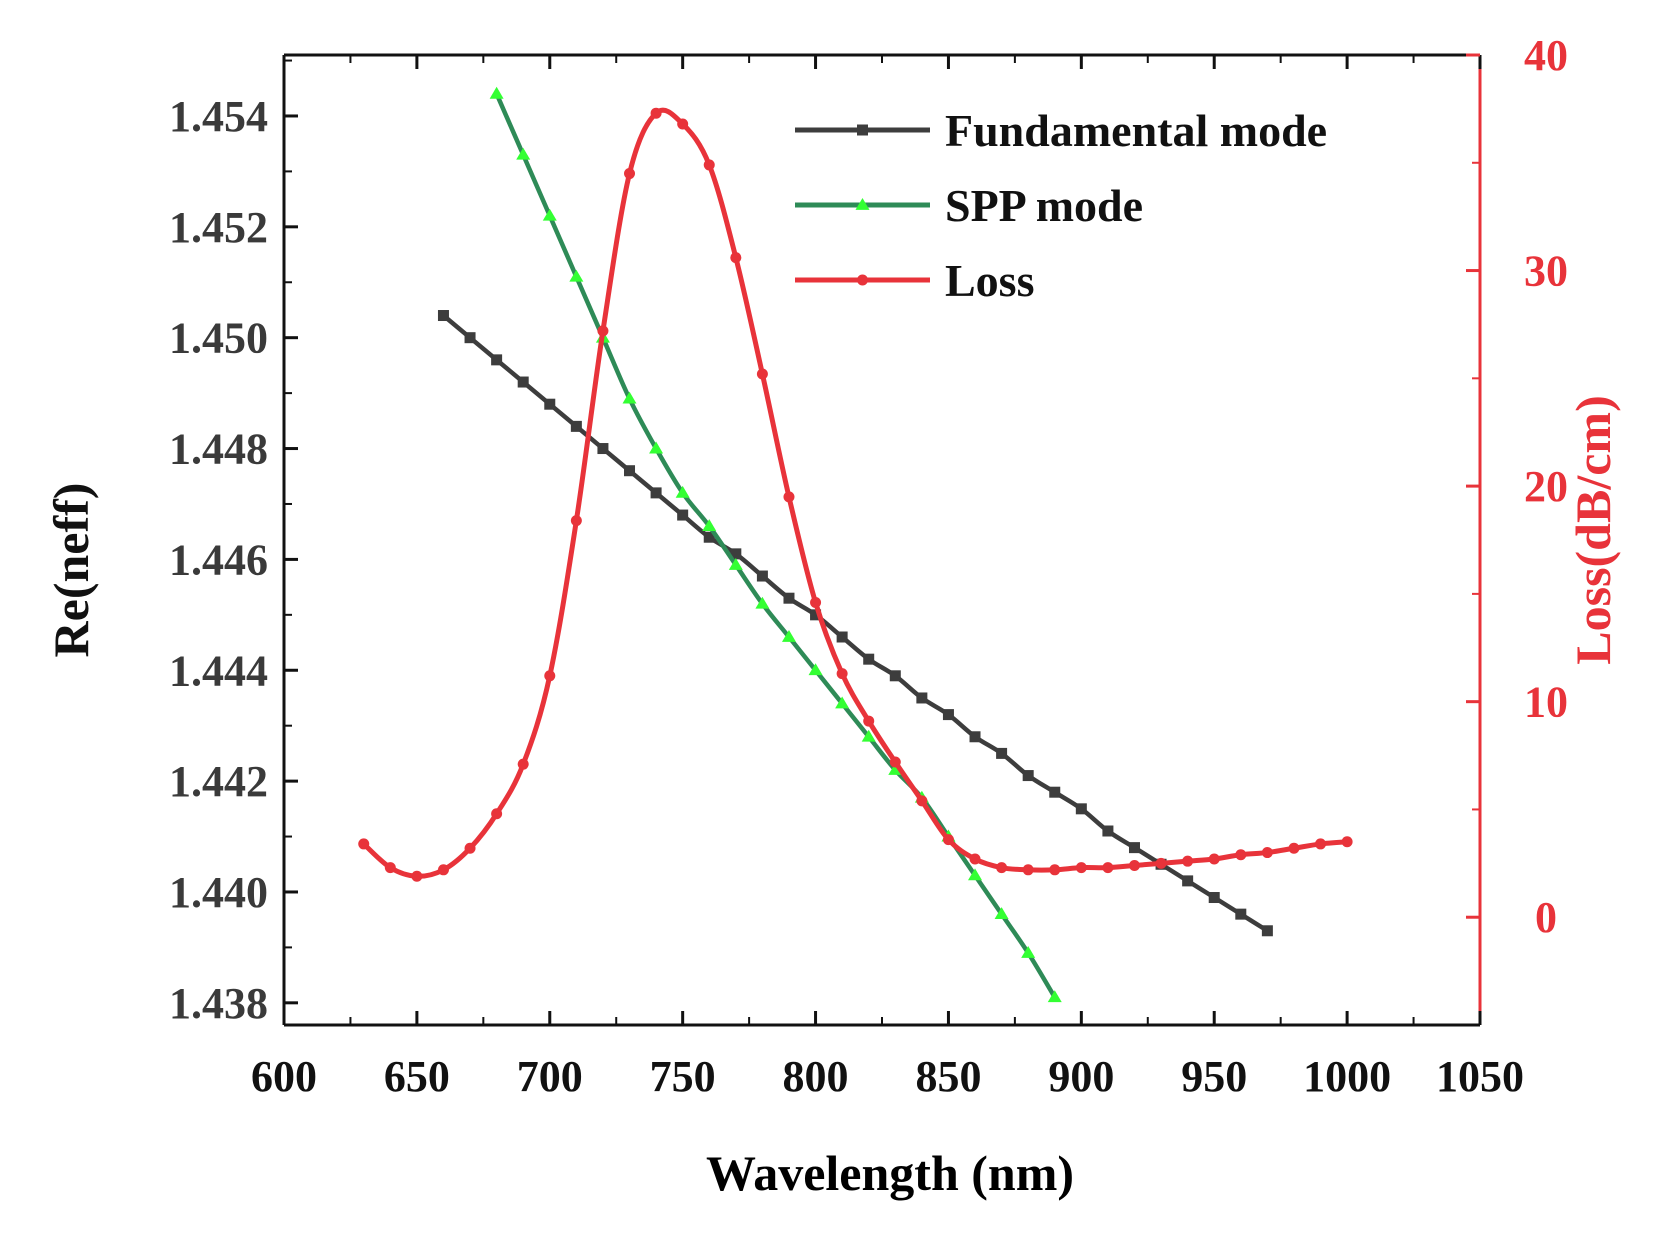 Image resolution: width=1667 pixels, height=1240 pixels. What do you see at coordinates (550, 1076) in the screenshot?
I see `x-tick-label: 700` at bounding box center [550, 1076].